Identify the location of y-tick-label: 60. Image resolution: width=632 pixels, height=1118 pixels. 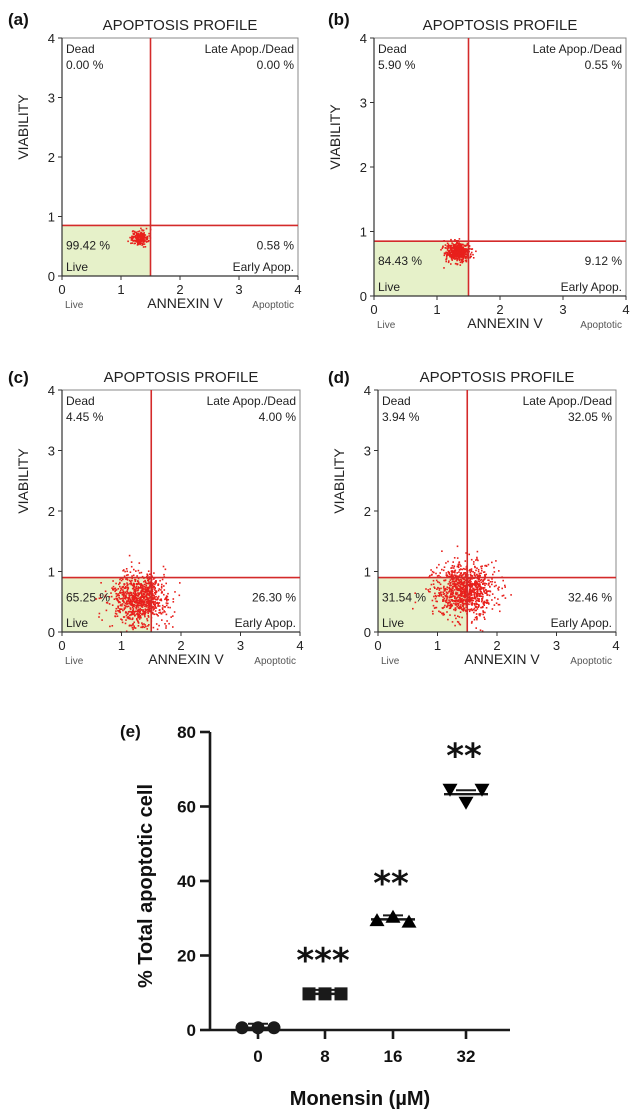
(186, 807).